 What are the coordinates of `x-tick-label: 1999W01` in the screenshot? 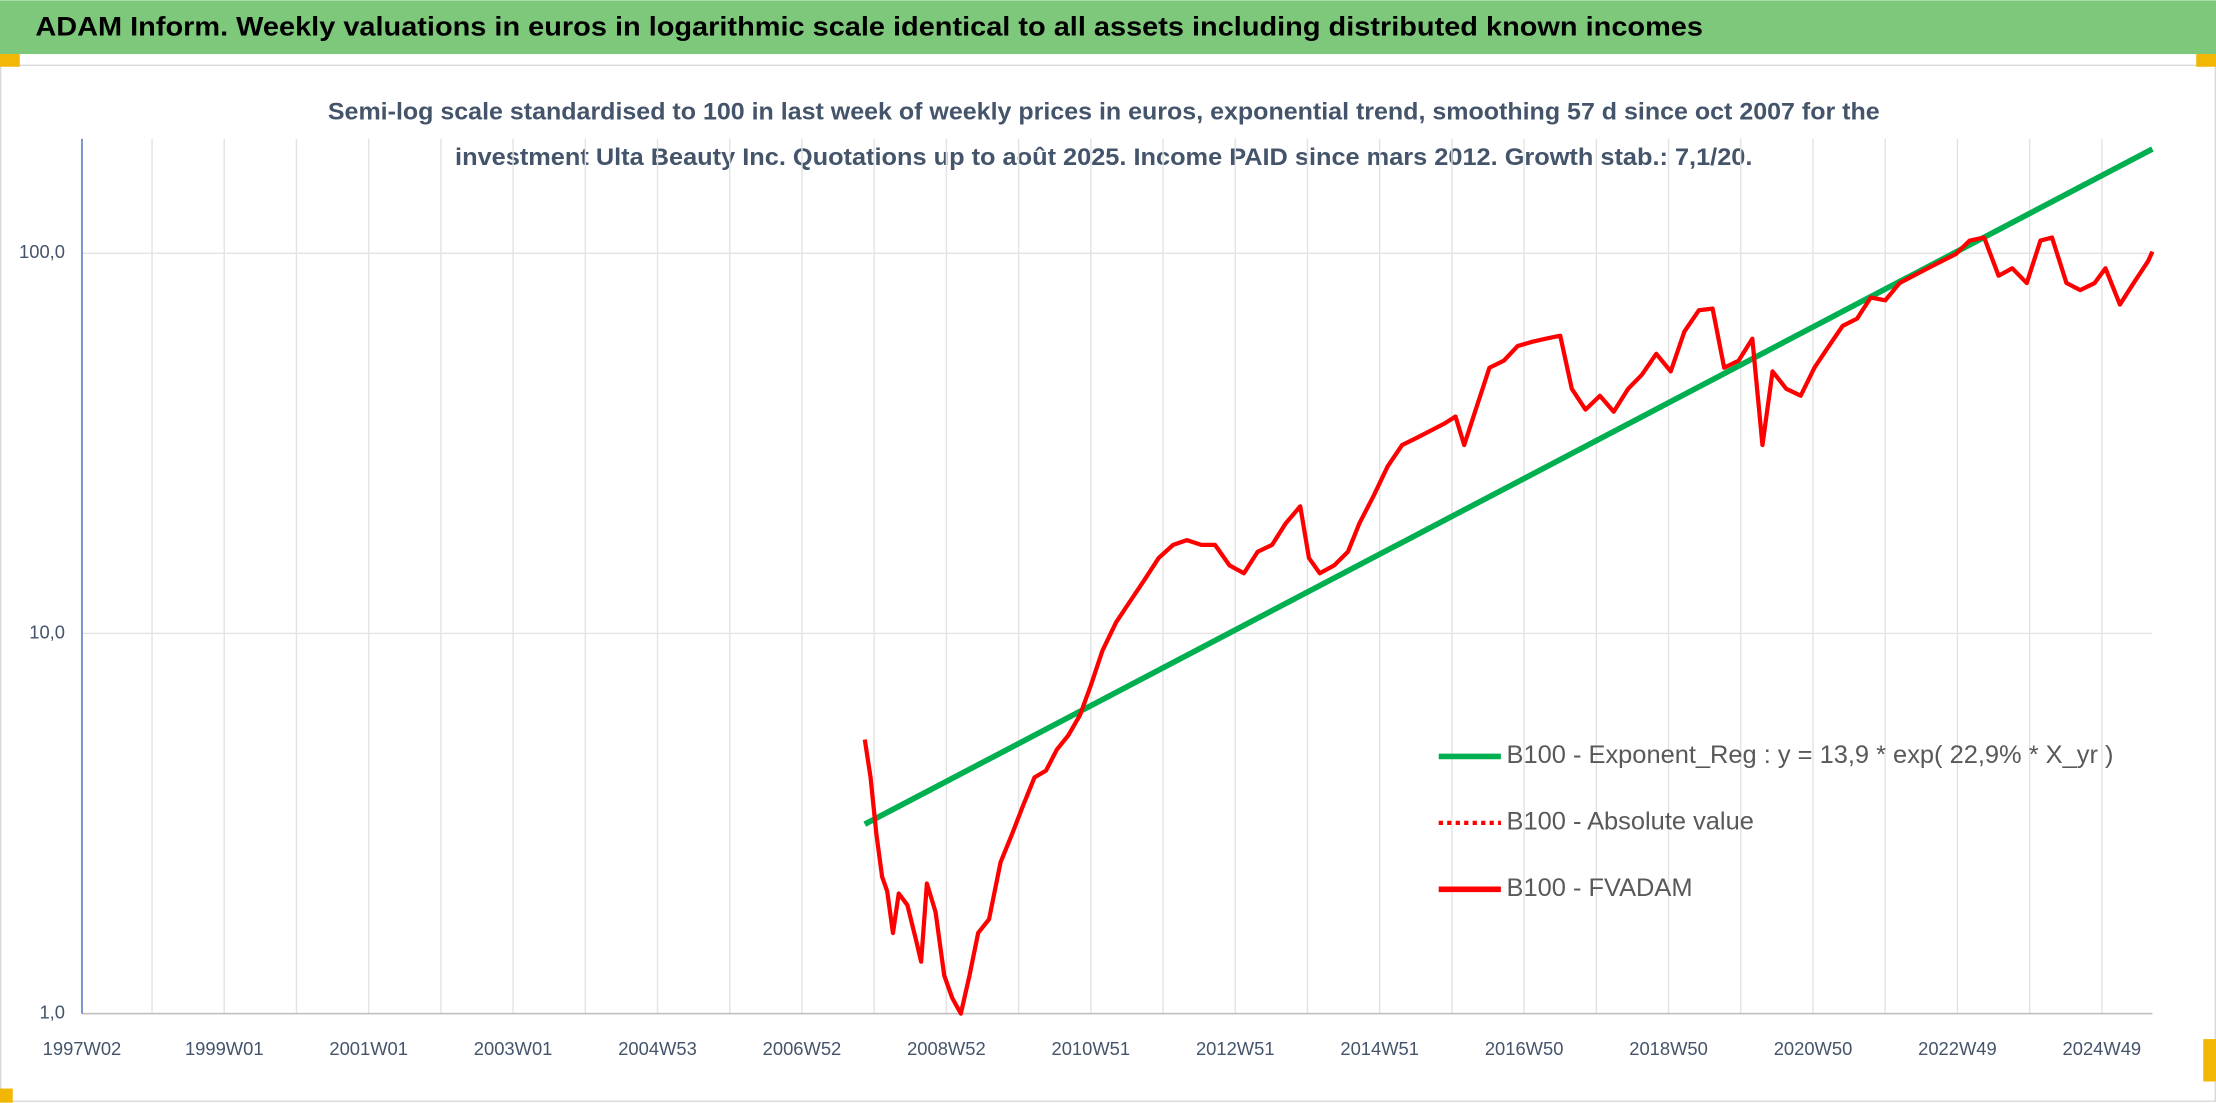 It's located at (224, 1048).